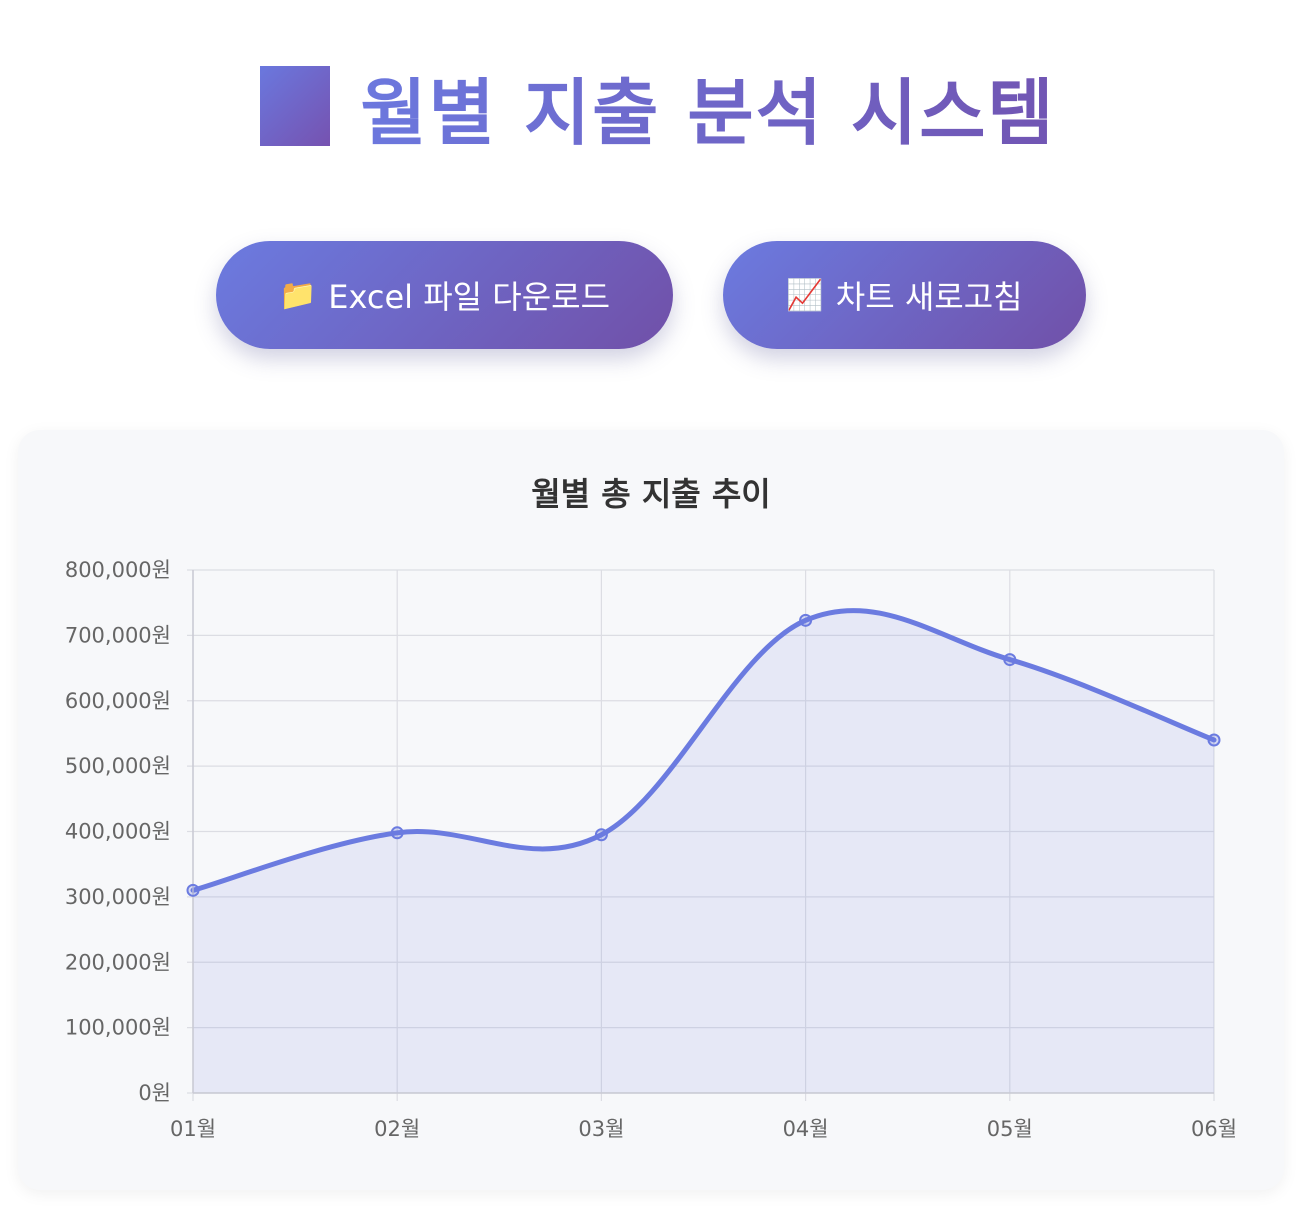  What do you see at coordinates (805, 295) in the screenshot?
I see `chart-increasing-icon: 📈` at bounding box center [805, 295].